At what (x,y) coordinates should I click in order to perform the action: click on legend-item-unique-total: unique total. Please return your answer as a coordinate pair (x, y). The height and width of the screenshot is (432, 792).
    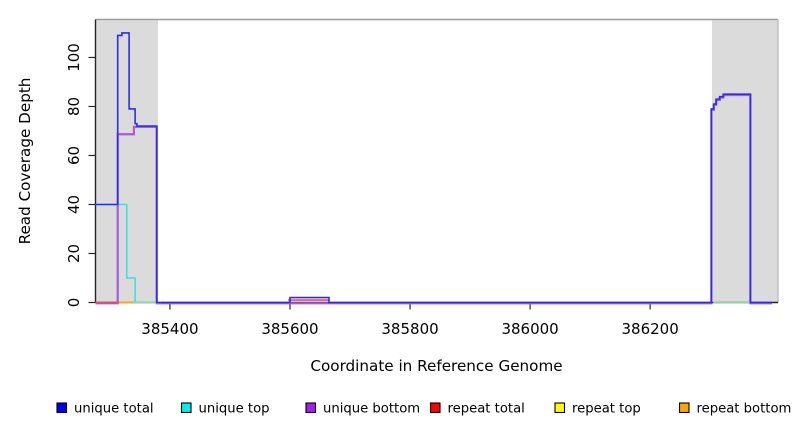
    Looking at the image, I should click on (105, 409).